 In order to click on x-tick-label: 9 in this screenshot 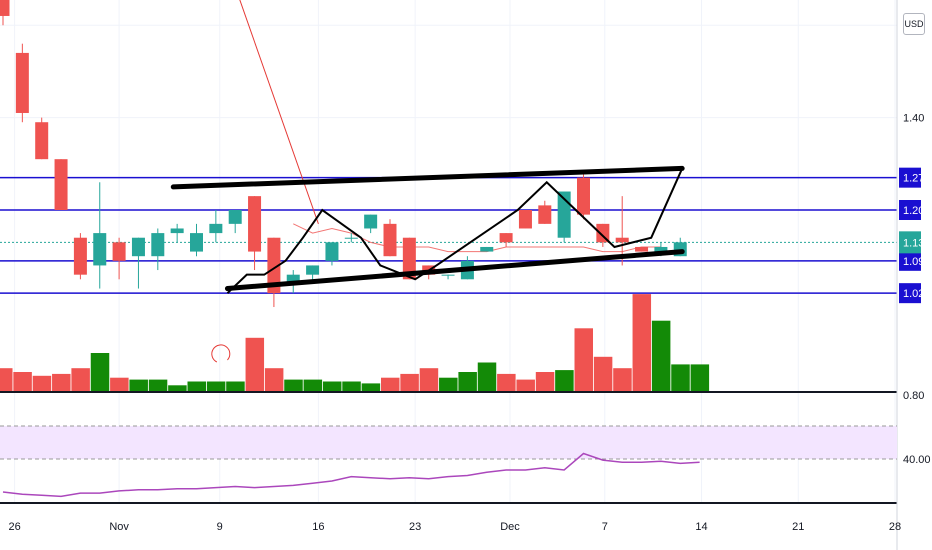, I will do `click(220, 527)`.